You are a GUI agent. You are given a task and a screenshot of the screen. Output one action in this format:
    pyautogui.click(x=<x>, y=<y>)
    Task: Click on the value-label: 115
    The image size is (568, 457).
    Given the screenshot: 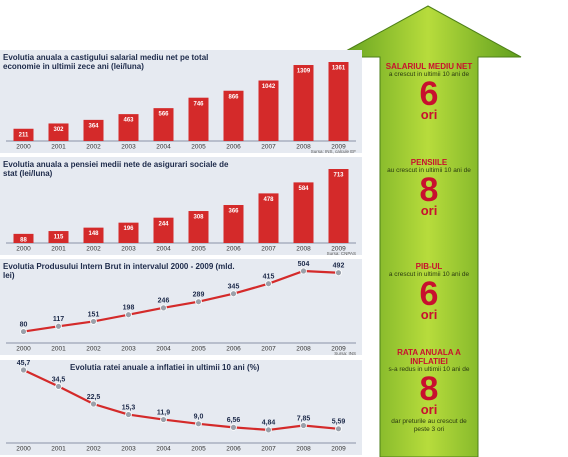 What is the action you would take?
    pyautogui.click(x=59, y=238)
    